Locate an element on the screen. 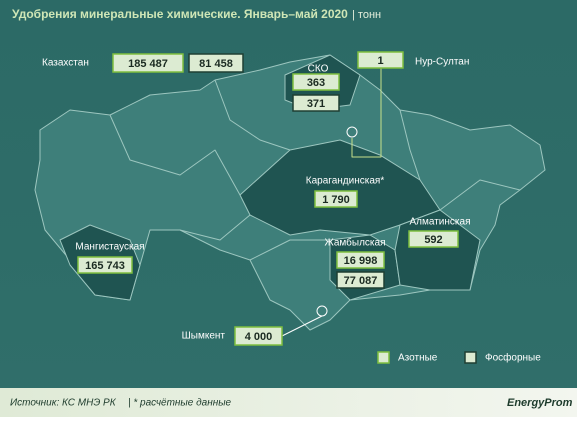 The height and width of the screenshot is (422, 577). value: 592 is located at coordinates (433, 240).